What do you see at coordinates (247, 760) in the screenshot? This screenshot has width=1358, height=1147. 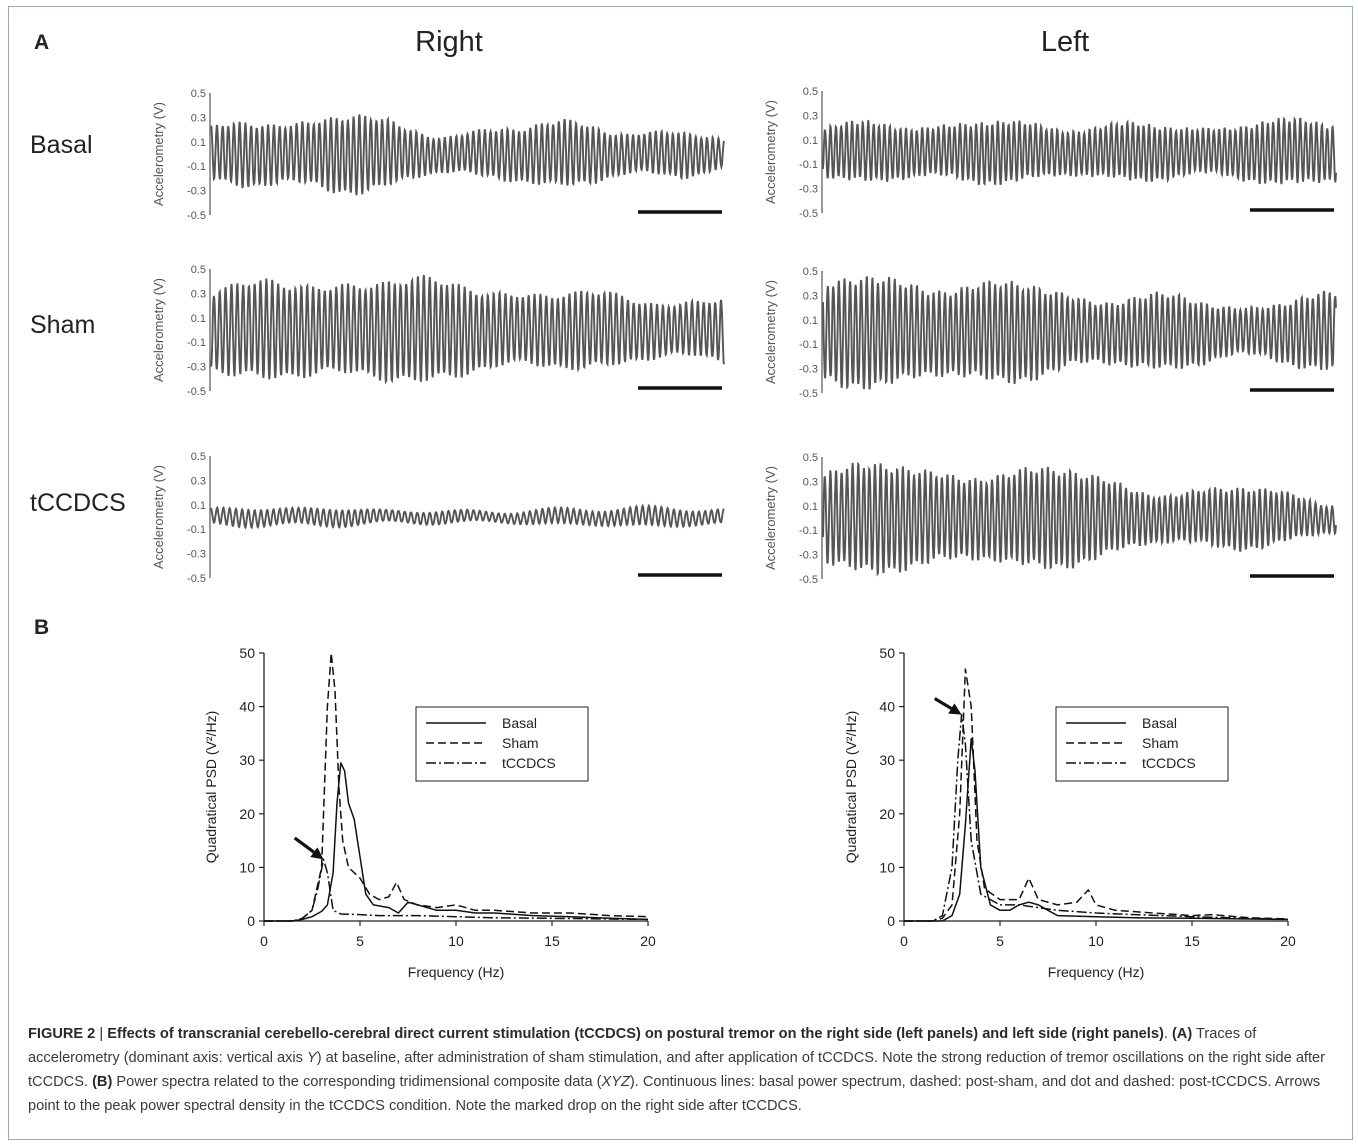 I see `psd-y-tick-label: 30` at bounding box center [247, 760].